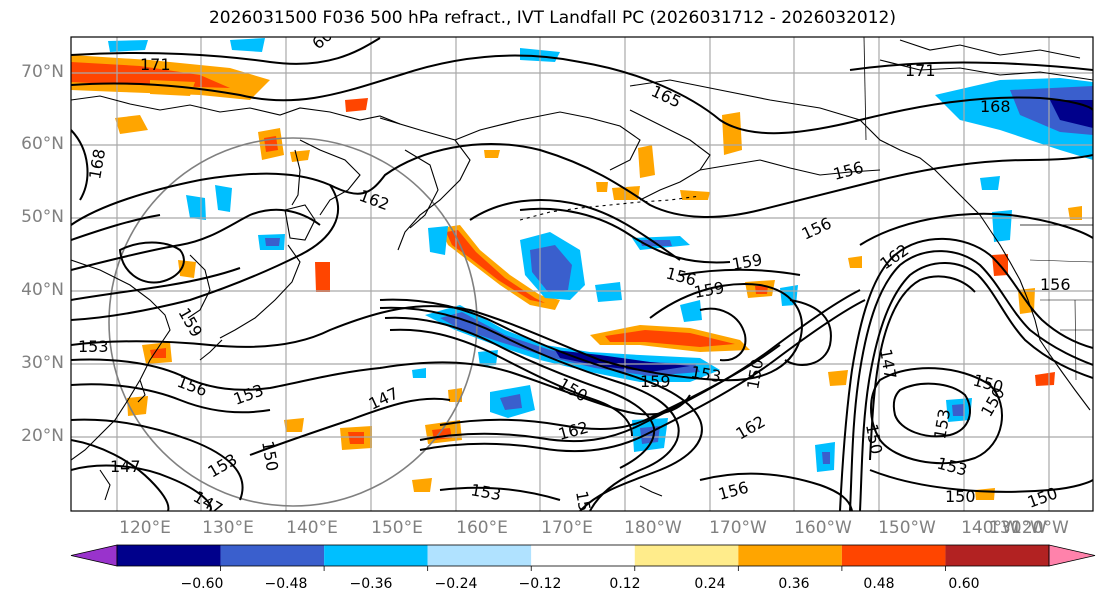 The width and height of the screenshot is (1105, 604). I want to click on coast-okhotsk, so click(330, 177).